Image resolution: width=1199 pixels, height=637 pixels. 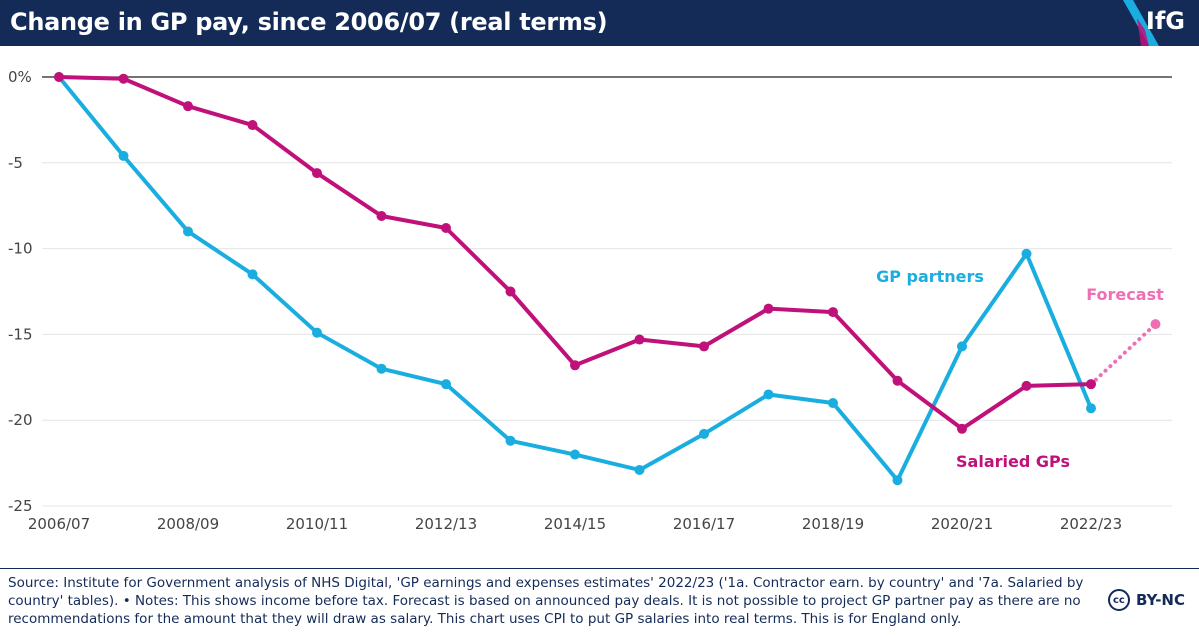 I want to click on y-axis: 0% -5 -10 -15 -20 -25, so click(x=20, y=291).